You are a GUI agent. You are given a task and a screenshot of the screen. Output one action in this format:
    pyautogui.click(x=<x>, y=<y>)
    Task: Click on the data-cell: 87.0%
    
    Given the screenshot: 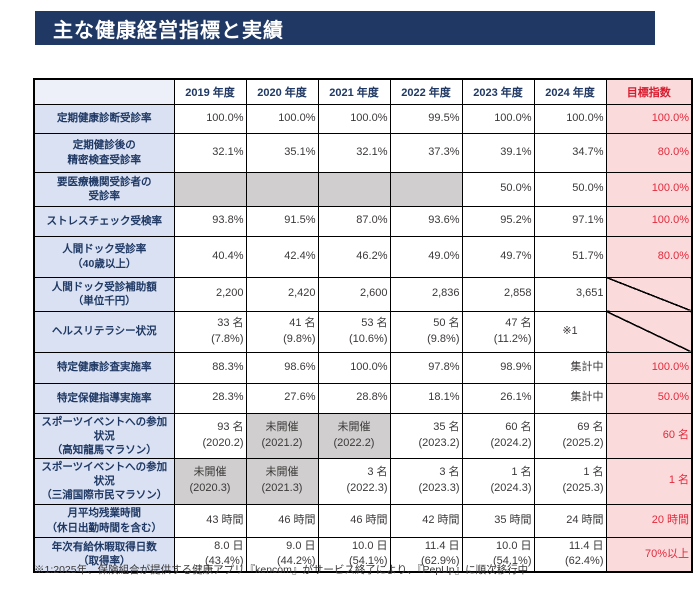 What is the action you would take?
    pyautogui.click(x=354, y=221)
    